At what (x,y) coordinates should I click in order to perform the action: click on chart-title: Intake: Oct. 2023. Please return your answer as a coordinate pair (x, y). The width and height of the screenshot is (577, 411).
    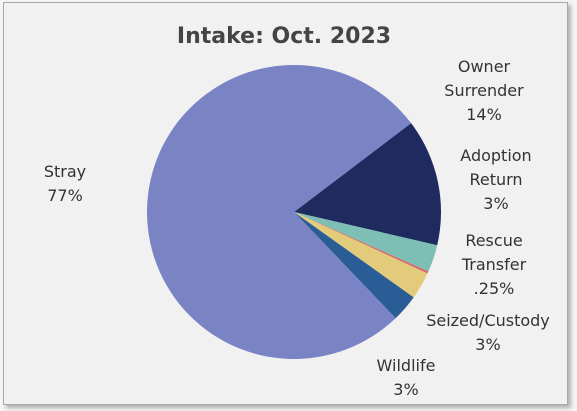
    Looking at the image, I should click on (284, 36).